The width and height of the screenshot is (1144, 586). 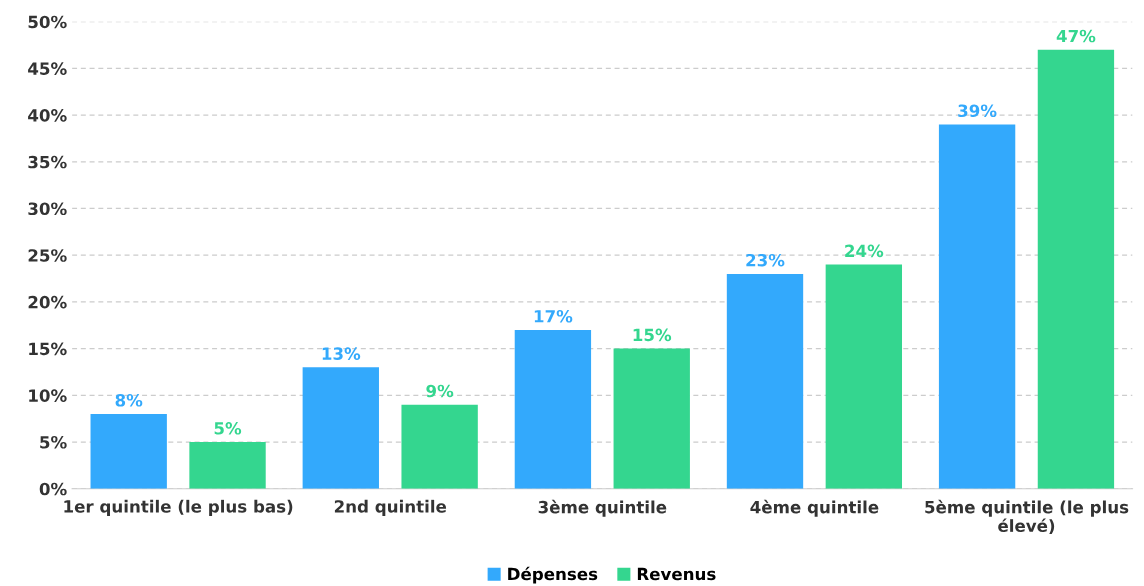 What do you see at coordinates (676, 574) in the screenshot?
I see `legend-label: Revenus` at bounding box center [676, 574].